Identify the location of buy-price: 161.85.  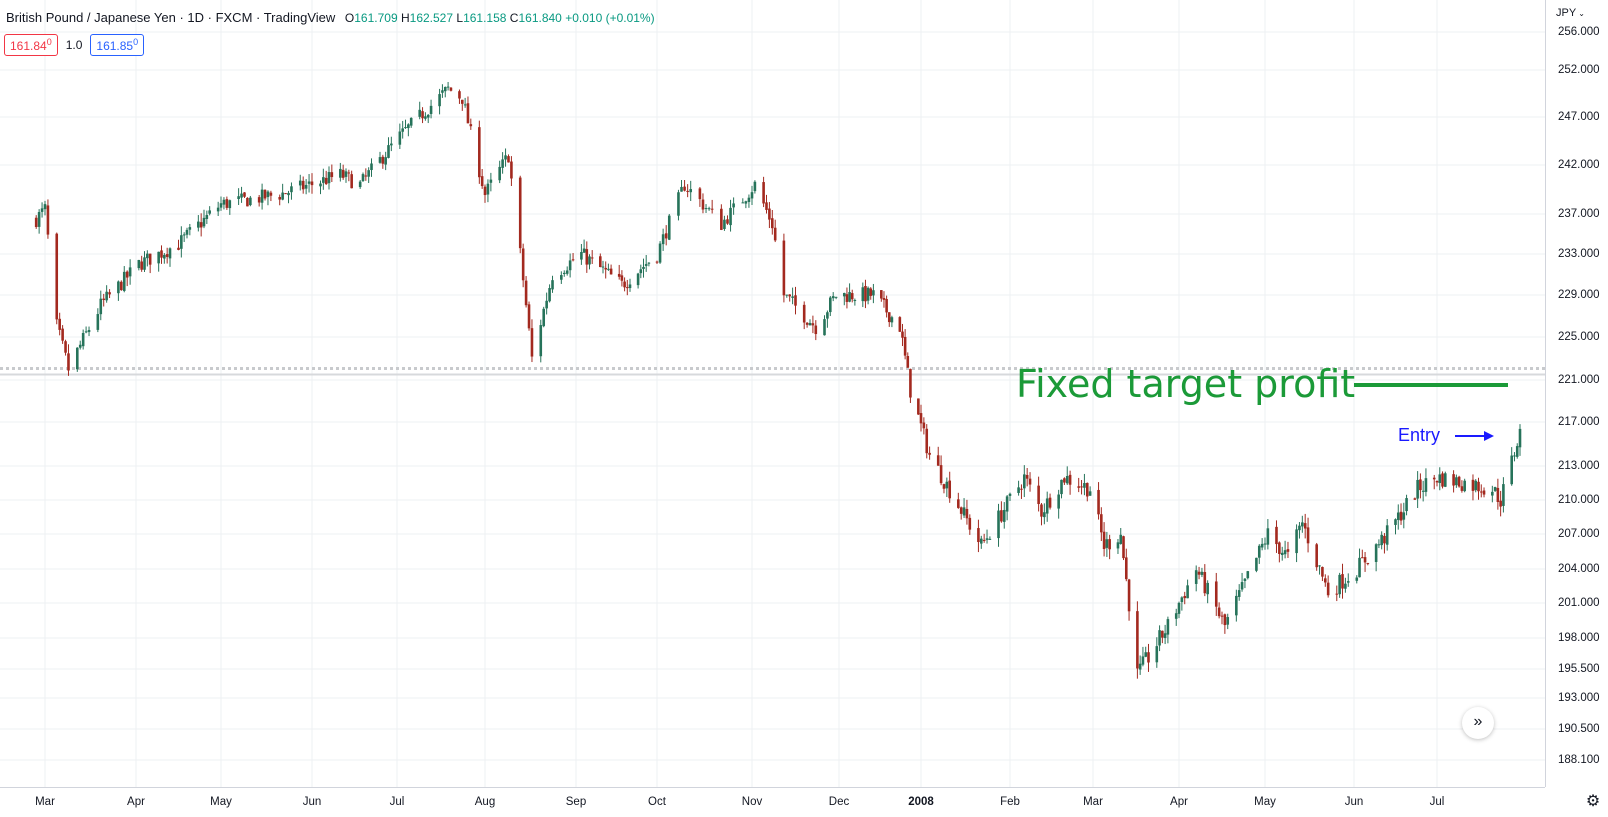
(115, 46).